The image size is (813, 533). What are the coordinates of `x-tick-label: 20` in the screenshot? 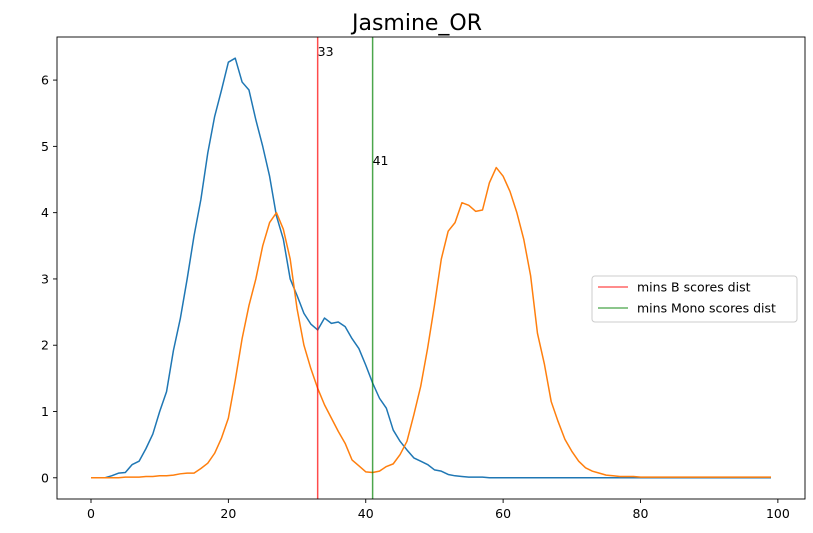 It's located at (228, 513).